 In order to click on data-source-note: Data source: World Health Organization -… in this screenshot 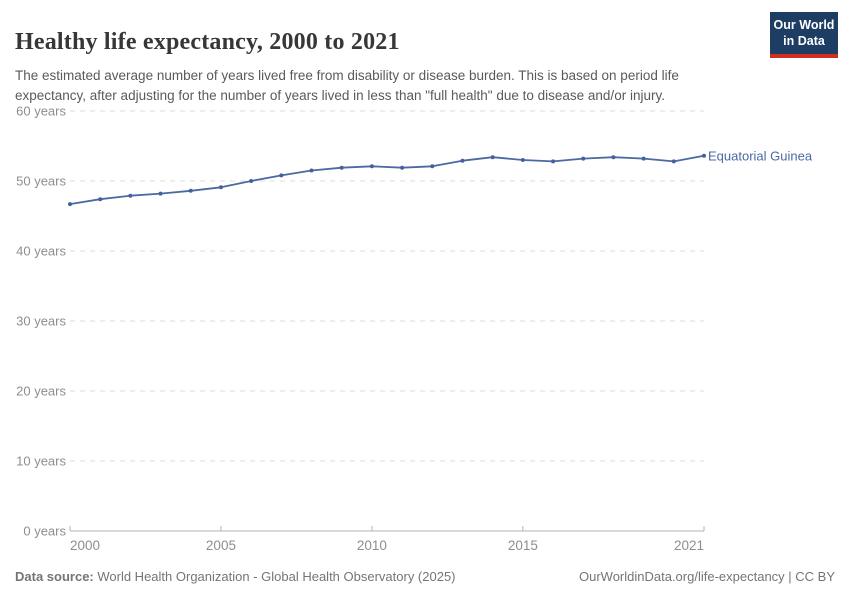, I will do `click(235, 576)`.